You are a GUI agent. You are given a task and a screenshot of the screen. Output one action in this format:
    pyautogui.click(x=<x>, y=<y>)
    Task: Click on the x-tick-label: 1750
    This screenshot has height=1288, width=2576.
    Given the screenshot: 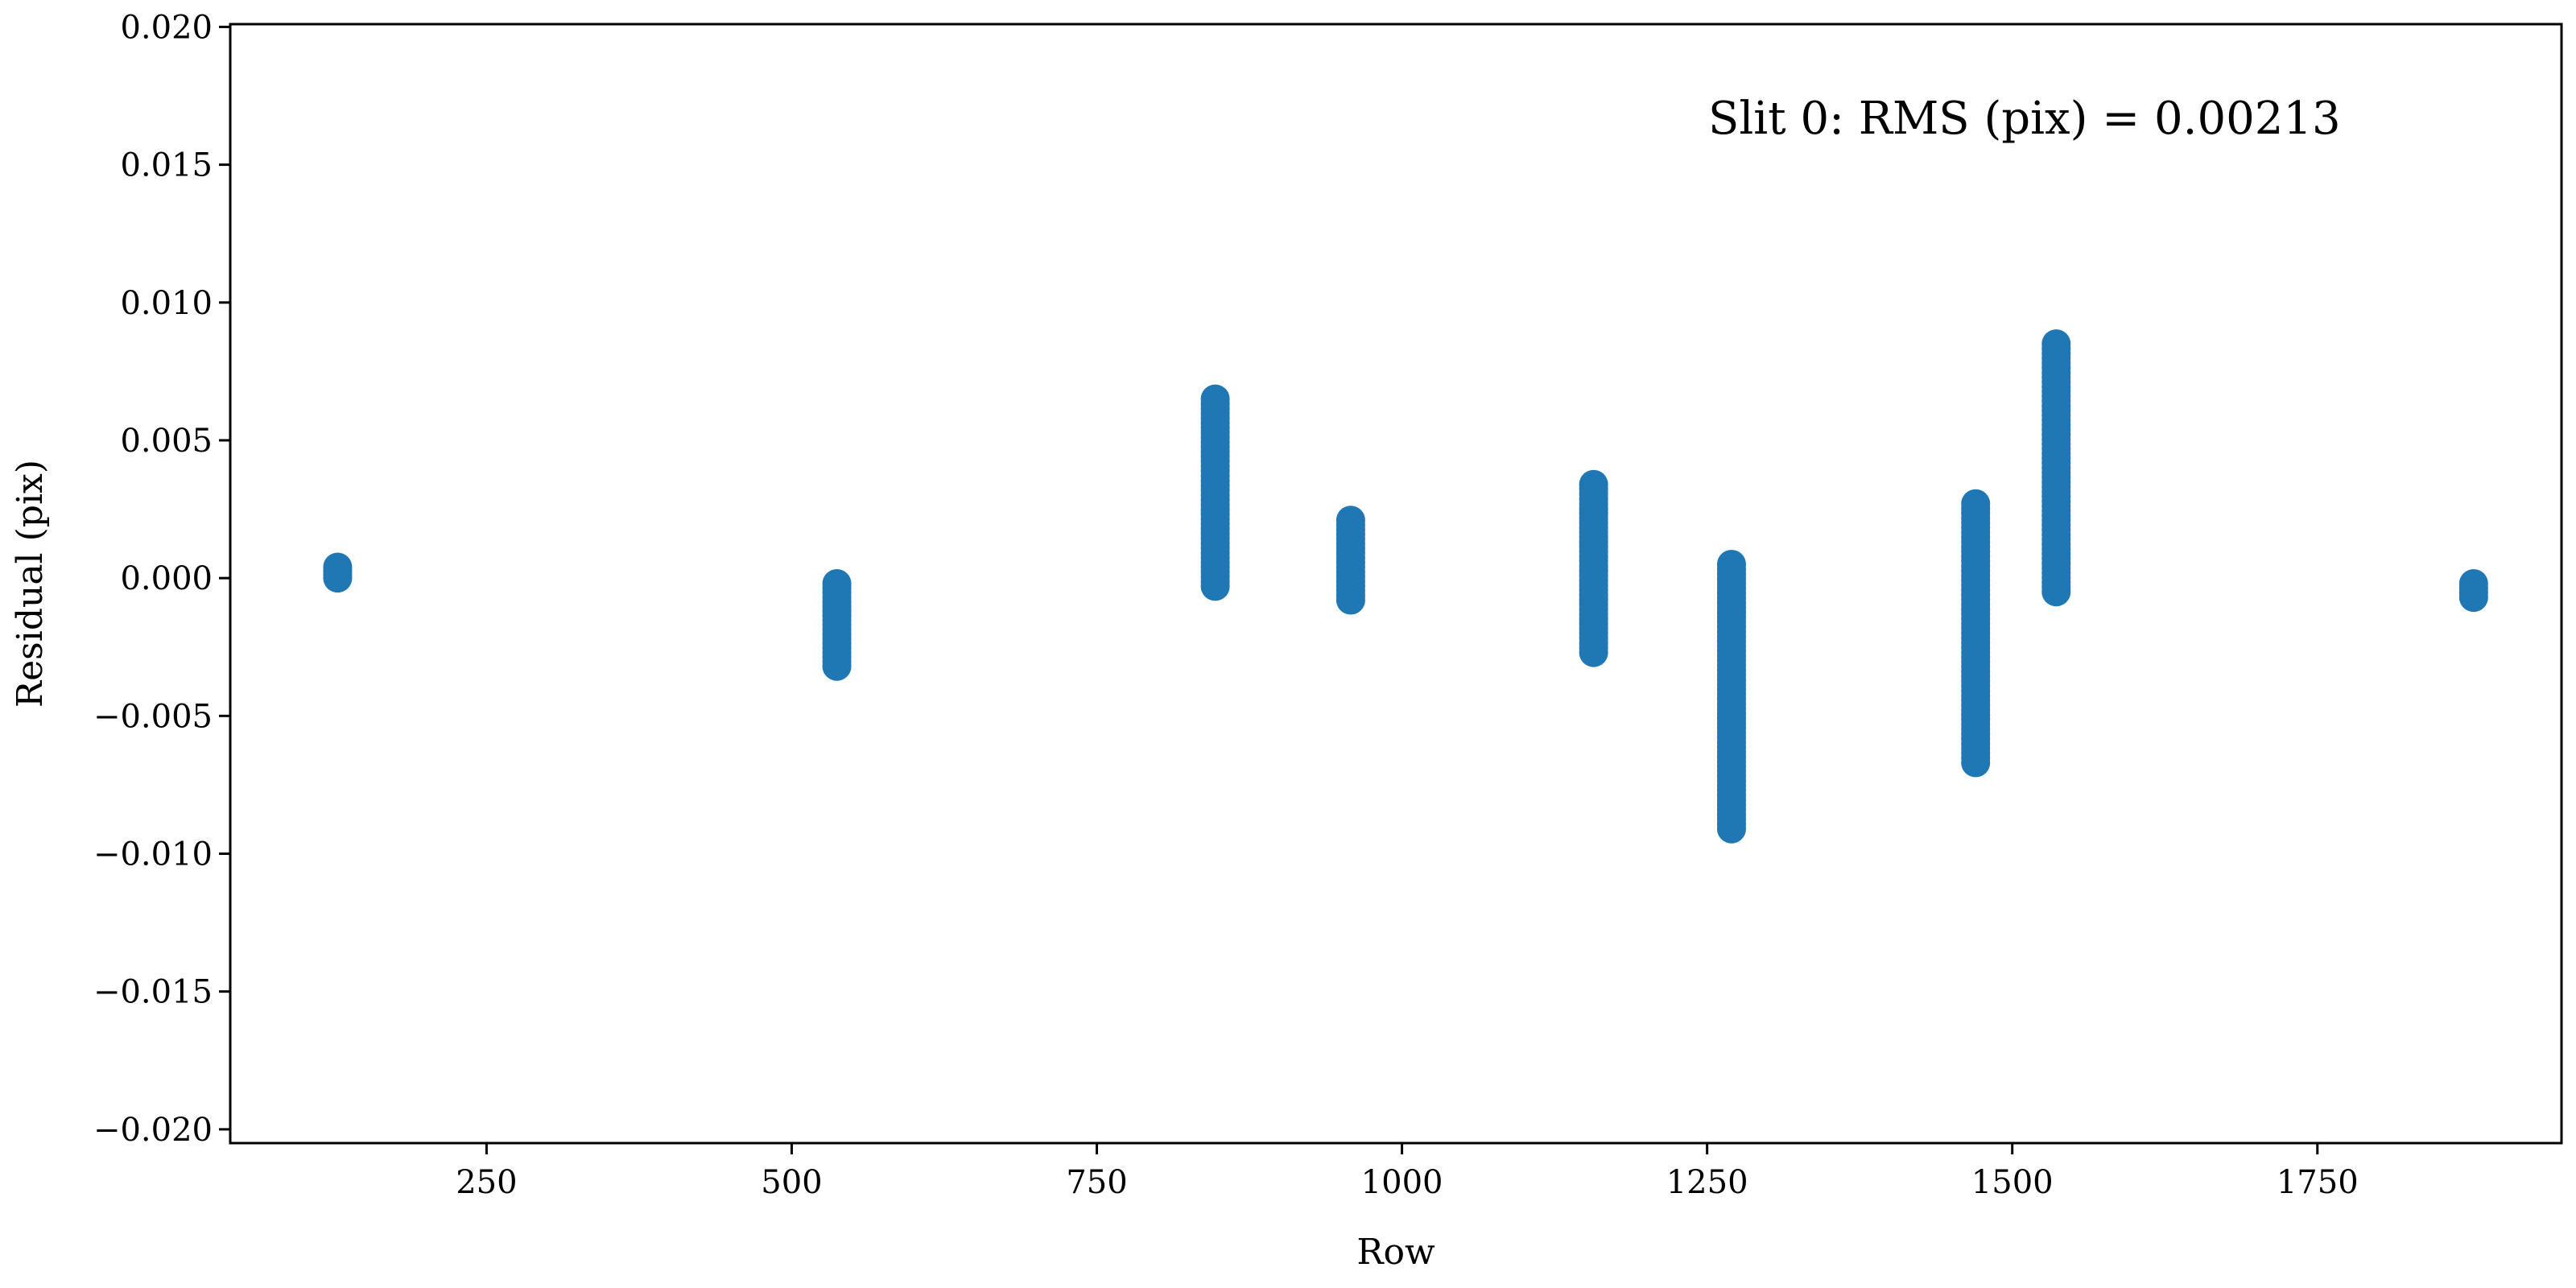 What is the action you would take?
    pyautogui.click(x=2318, y=1182)
    